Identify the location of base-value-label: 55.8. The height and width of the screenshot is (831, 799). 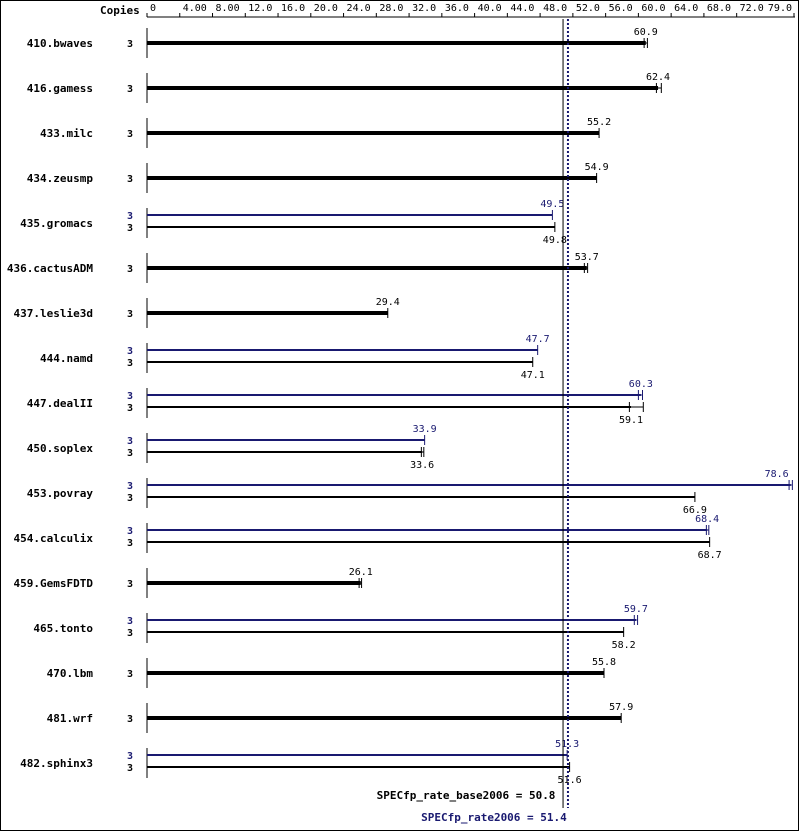
(604, 662).